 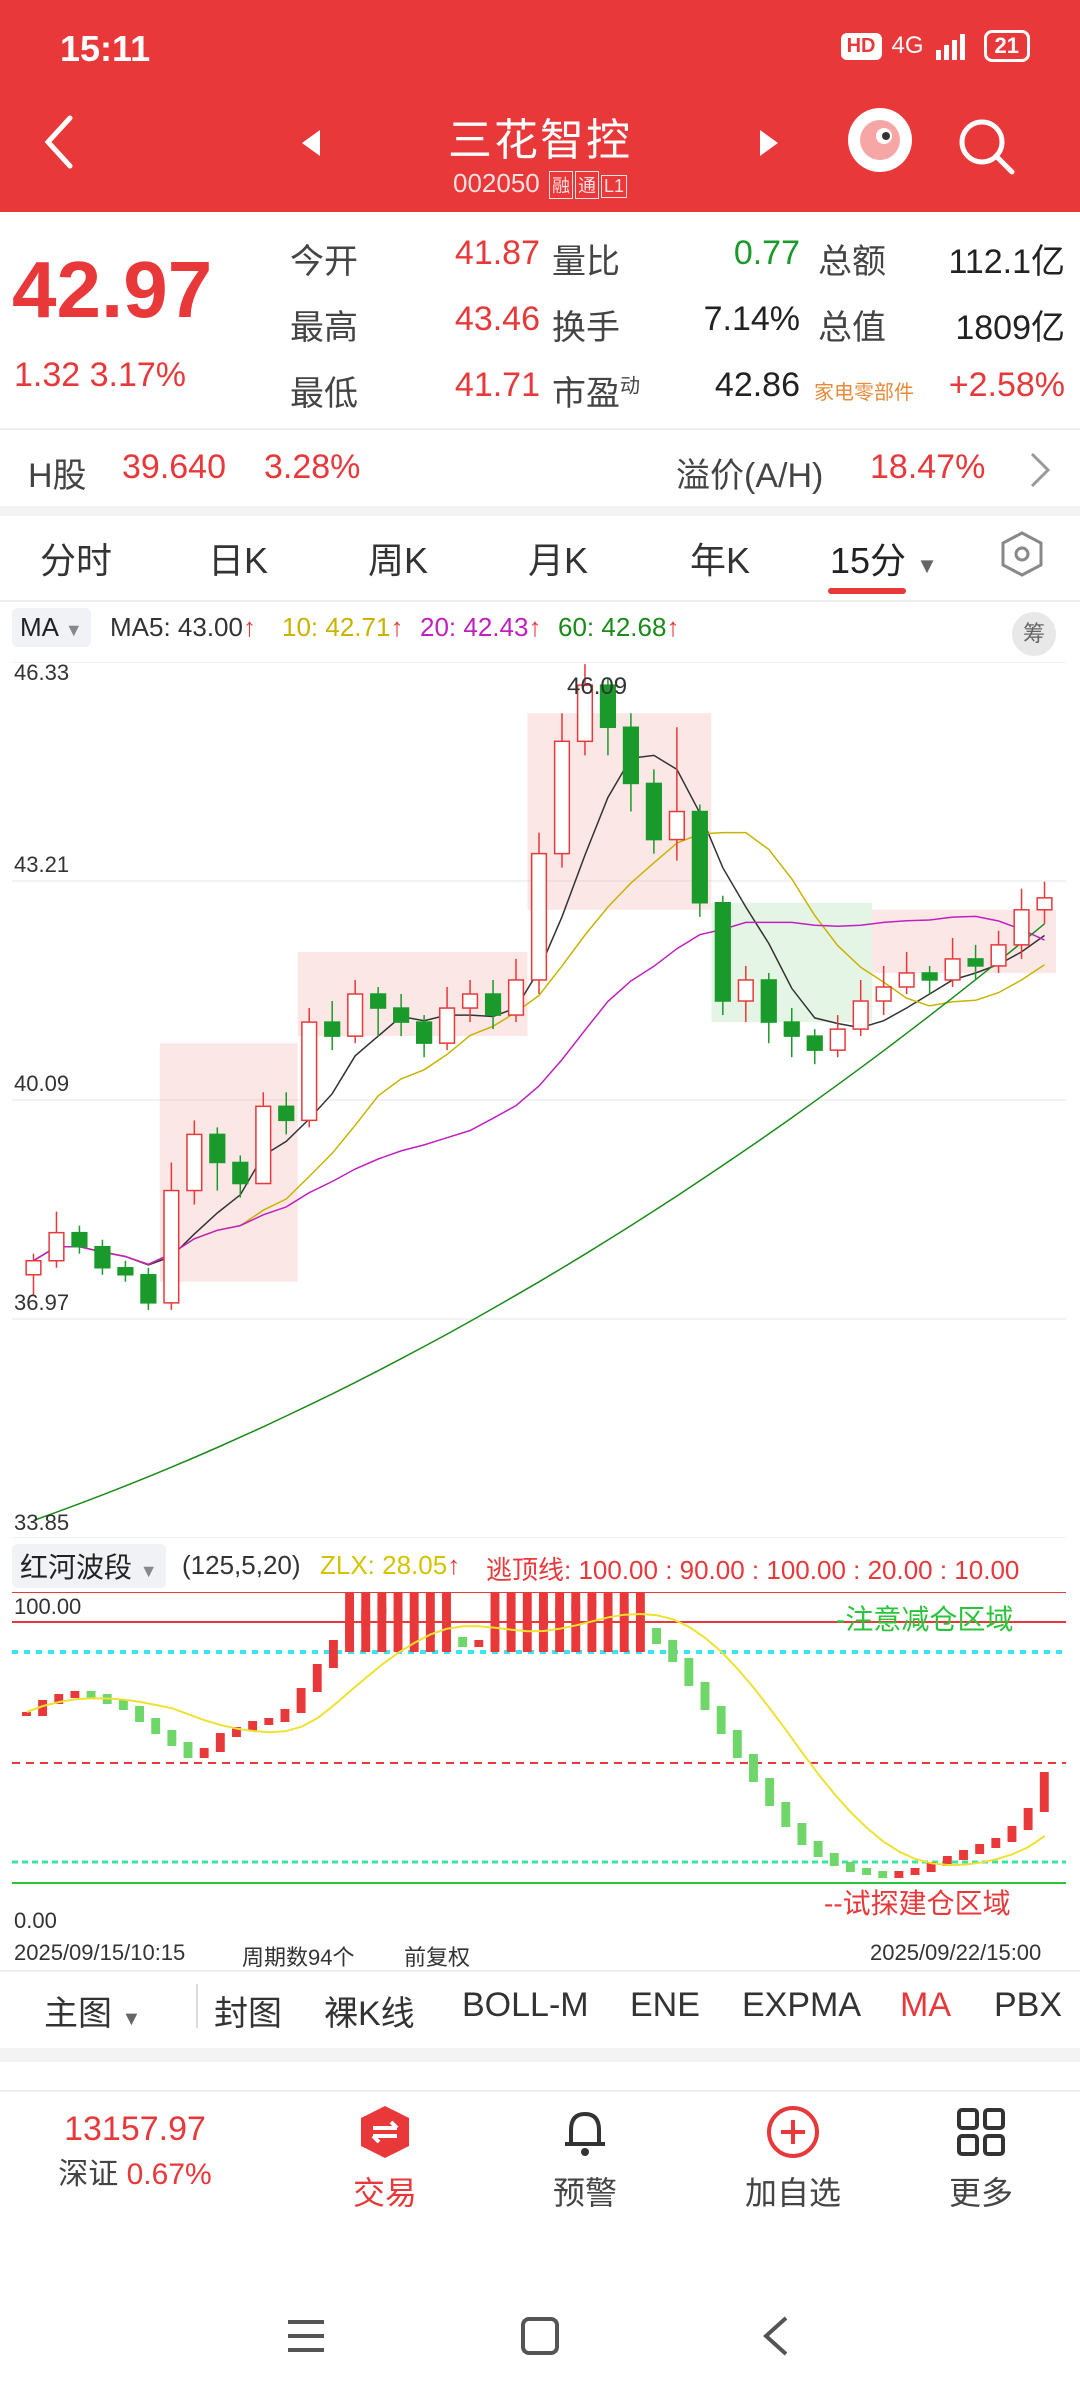 I want to click on mktcap-label: 总值, so click(x=852, y=328).